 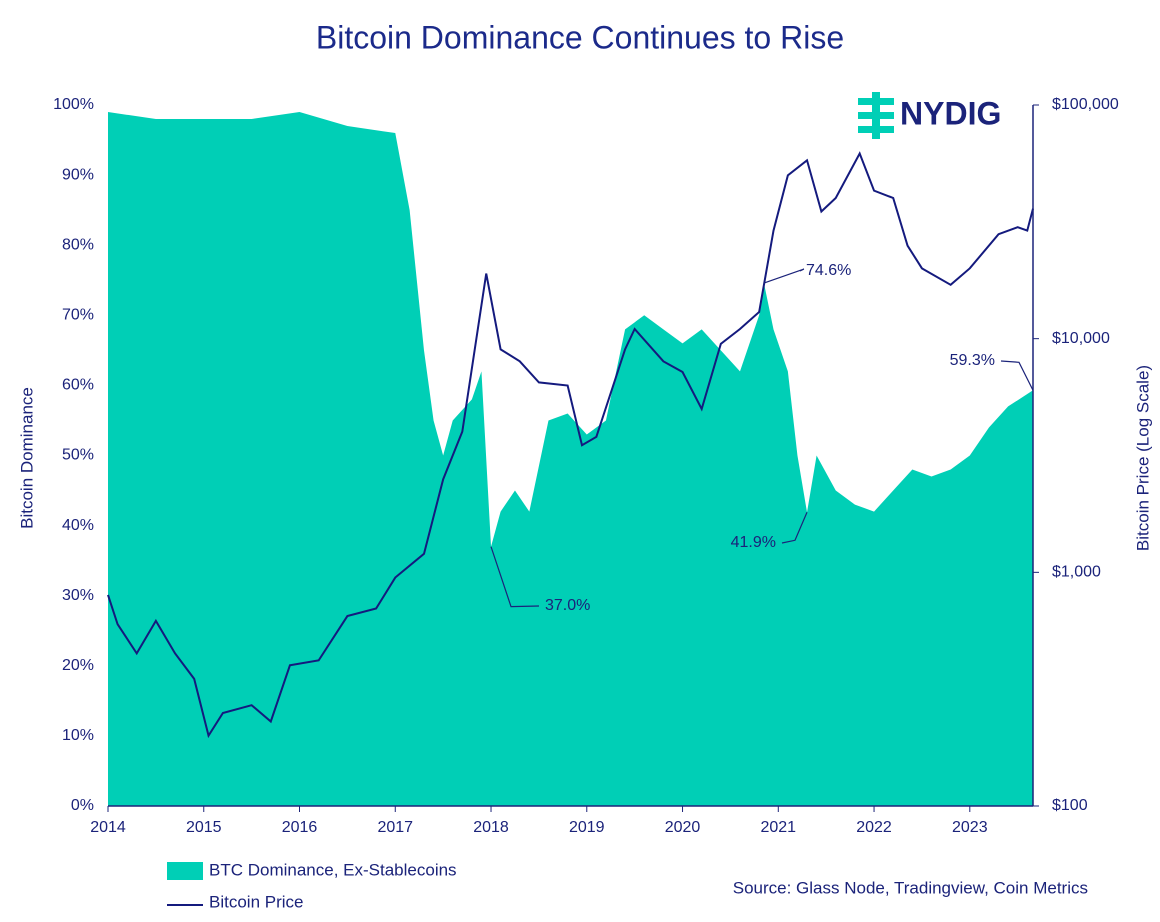 I want to click on x-tick-label: 2018, so click(x=491, y=827).